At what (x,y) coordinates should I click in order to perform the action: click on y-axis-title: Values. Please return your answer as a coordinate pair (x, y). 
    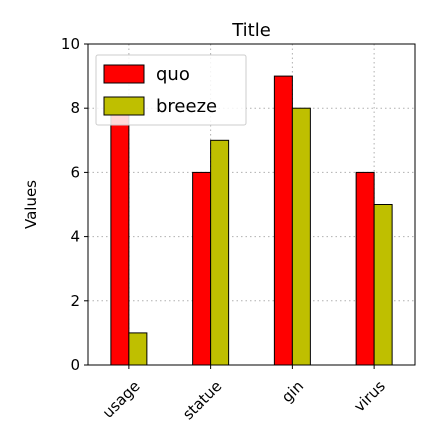
    Looking at the image, I should click on (31, 204).